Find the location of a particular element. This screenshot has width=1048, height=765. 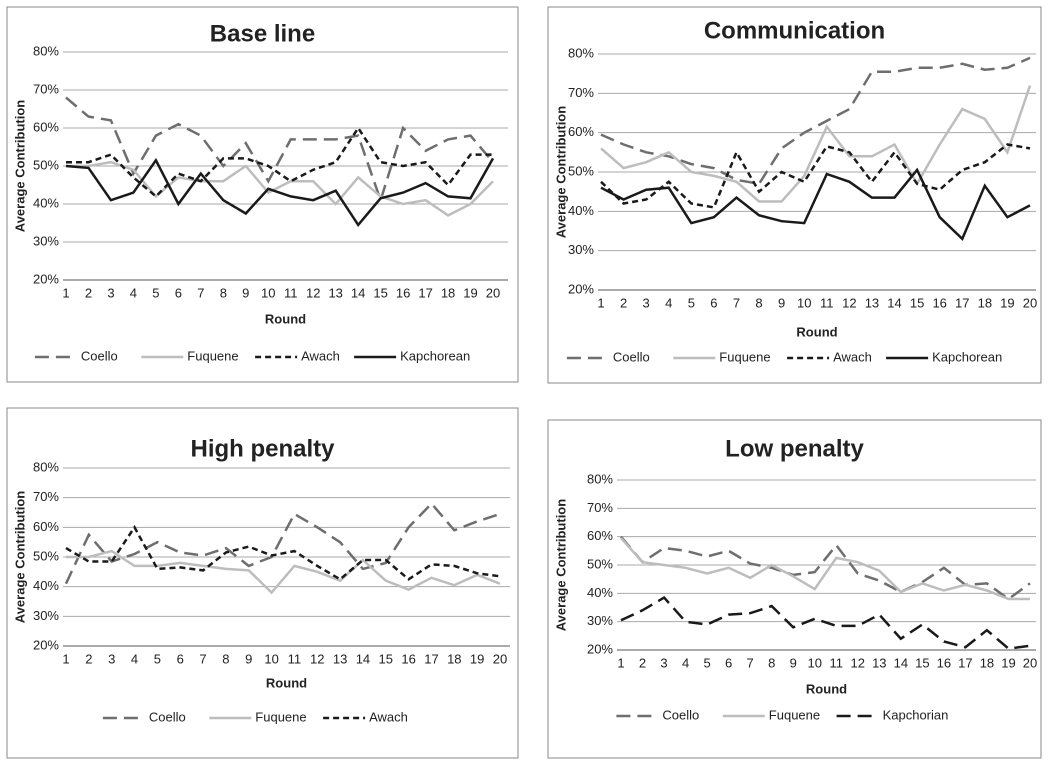

chart-title: Communication is located at coordinates (794, 30).